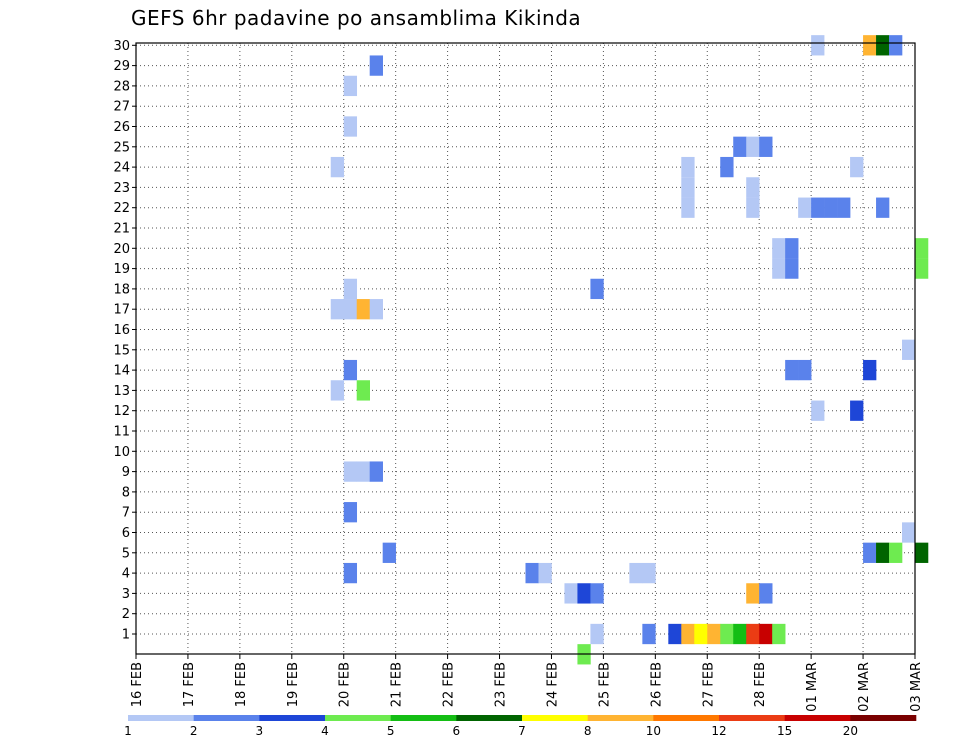  Describe the element at coordinates (121, 86) in the screenshot. I see `y-tick-label: 28` at that location.